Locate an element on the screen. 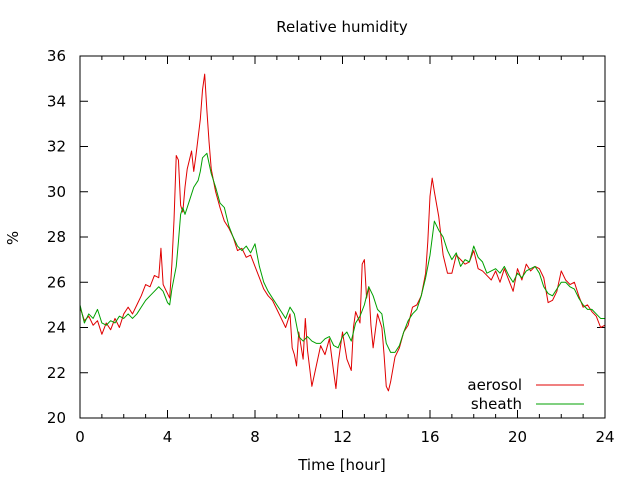  y-axis-label: % is located at coordinates (13, 238).